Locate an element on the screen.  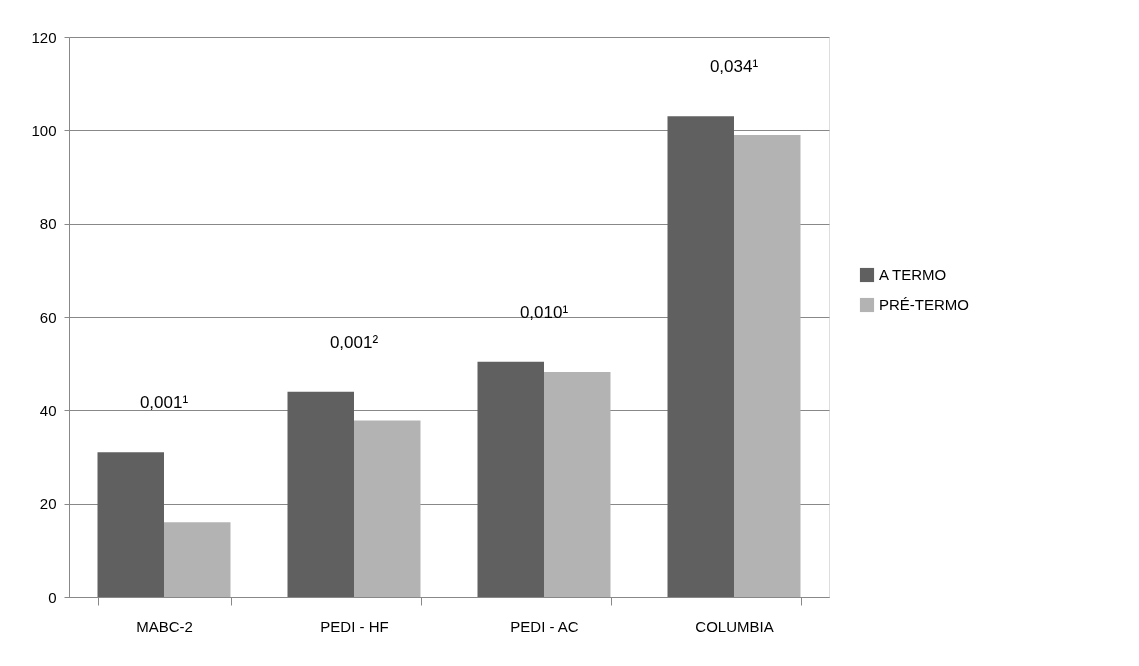
y-tick-label: 20 is located at coordinates (48, 504).